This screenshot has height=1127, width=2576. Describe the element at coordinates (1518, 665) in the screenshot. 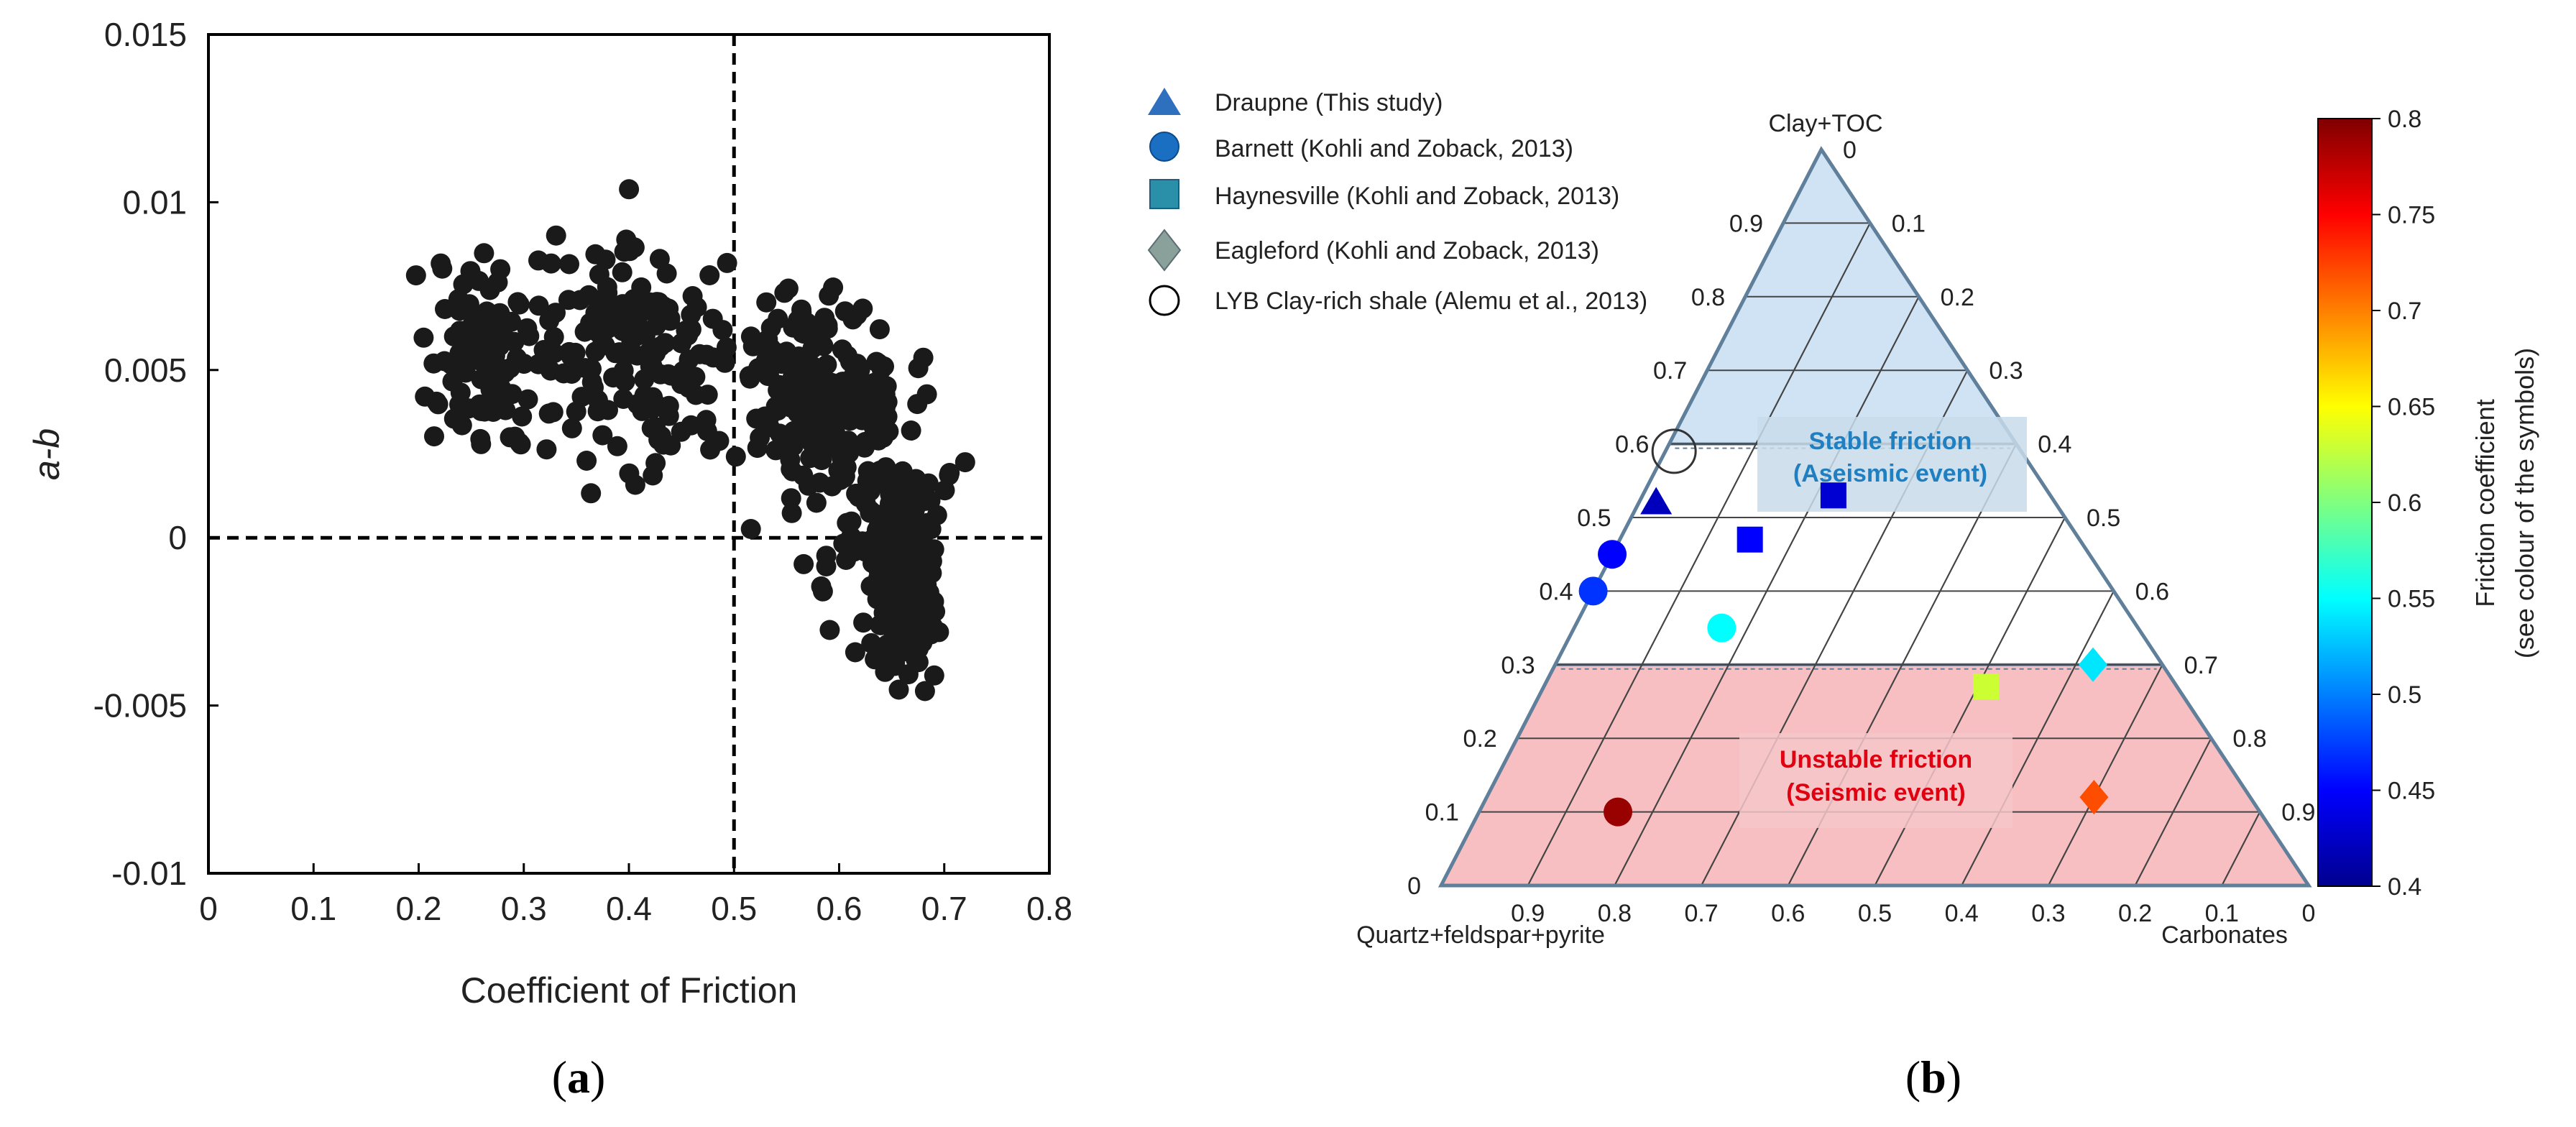

I see `left-tick-label: 0.3` at that location.